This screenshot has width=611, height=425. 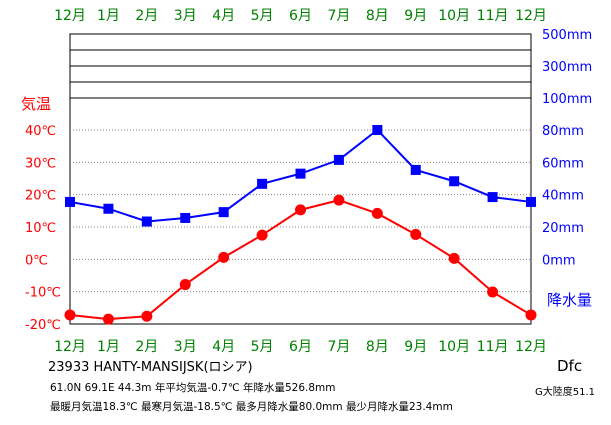 What do you see at coordinates (300, 347) in the screenshot?
I see `x-tick-label-bottom: 6月` at bounding box center [300, 347].